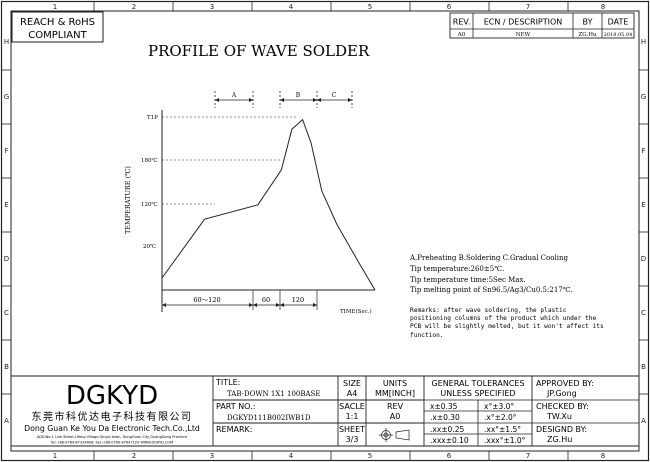  Describe the element at coordinates (234, 429) in the screenshot. I see `remark-label: REMARK:` at that location.